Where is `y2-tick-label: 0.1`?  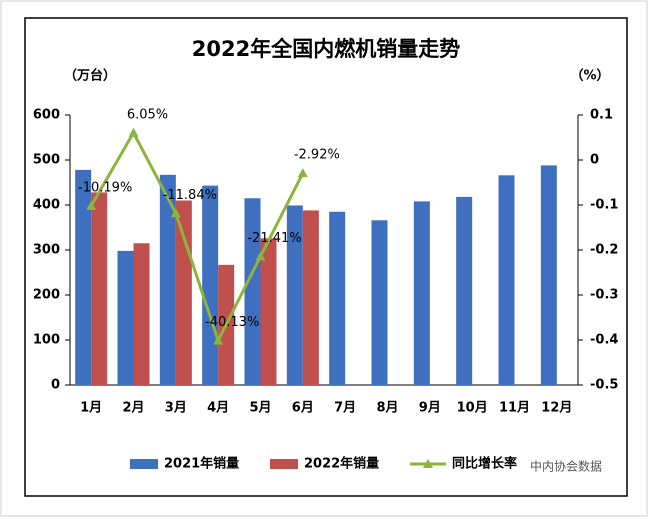 y2-tick-label: 0.1 is located at coordinates (601, 115).